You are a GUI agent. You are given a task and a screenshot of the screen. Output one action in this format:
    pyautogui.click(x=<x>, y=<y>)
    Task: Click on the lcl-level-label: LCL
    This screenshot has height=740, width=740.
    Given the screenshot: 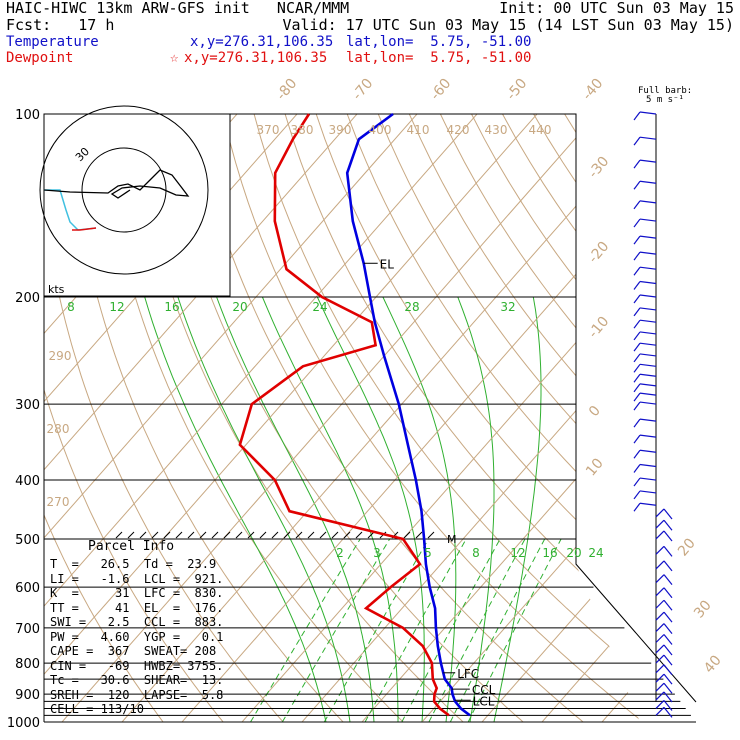 What is the action you would take?
    pyautogui.click(x=484, y=701)
    